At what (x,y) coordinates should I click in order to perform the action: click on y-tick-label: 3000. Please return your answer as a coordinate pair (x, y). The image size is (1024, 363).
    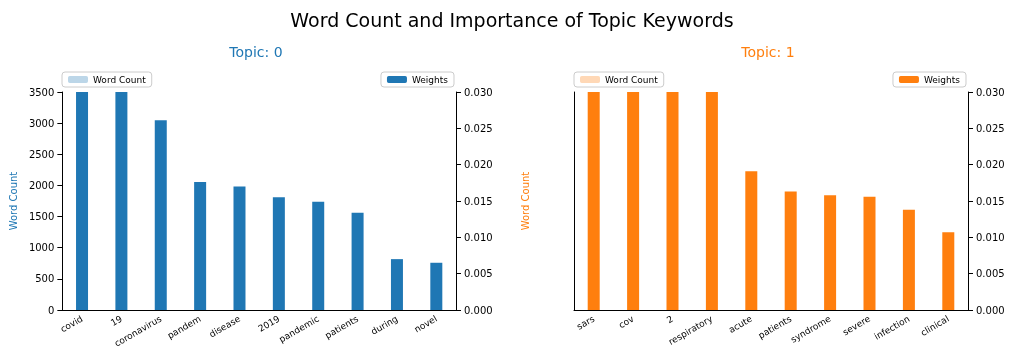
    Looking at the image, I should click on (41, 123).